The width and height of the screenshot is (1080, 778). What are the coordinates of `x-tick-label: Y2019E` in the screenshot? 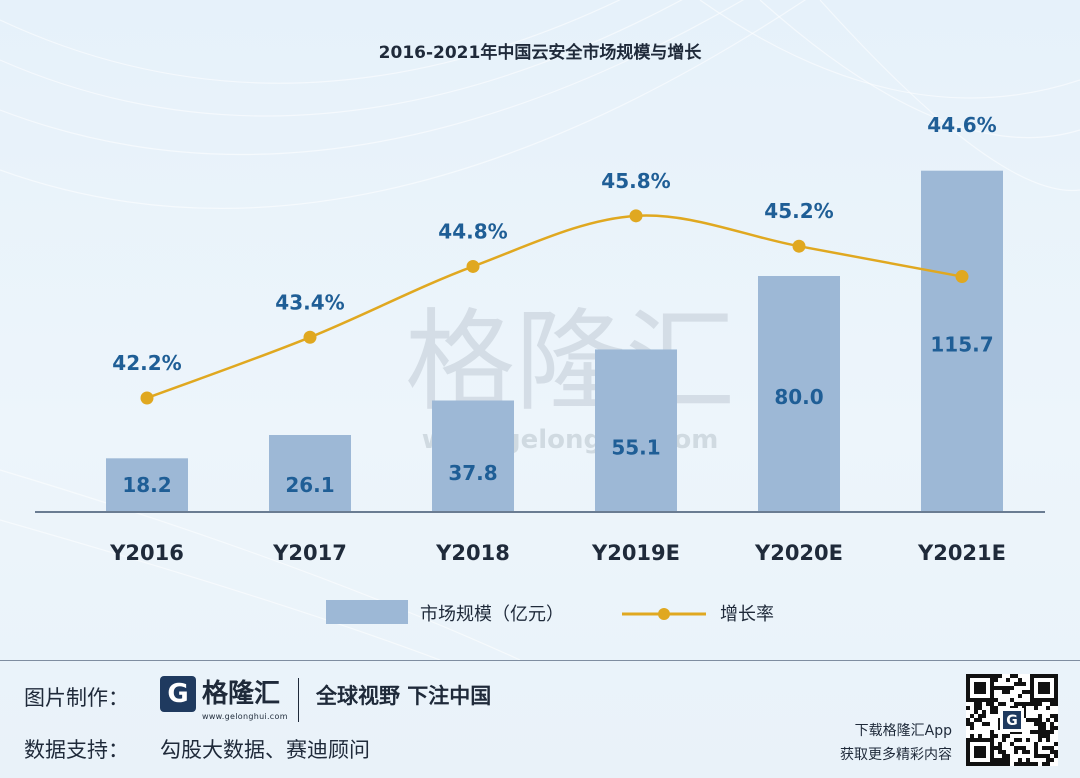 It's located at (635, 553).